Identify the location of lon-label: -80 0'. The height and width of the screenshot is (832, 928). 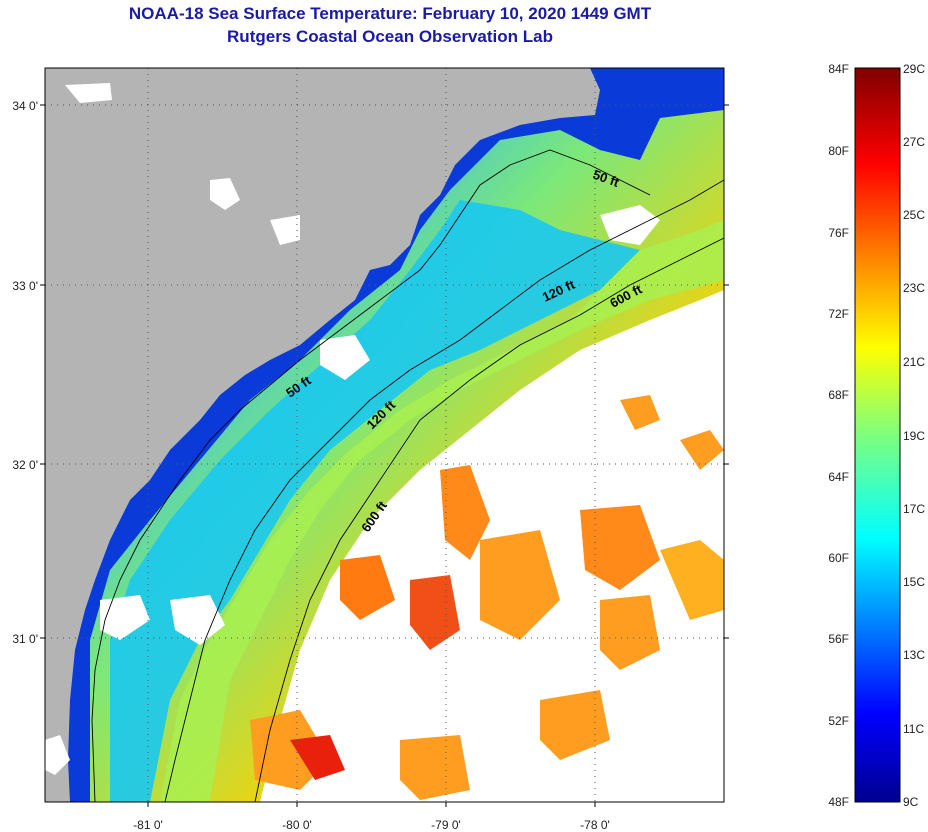
(297, 825).